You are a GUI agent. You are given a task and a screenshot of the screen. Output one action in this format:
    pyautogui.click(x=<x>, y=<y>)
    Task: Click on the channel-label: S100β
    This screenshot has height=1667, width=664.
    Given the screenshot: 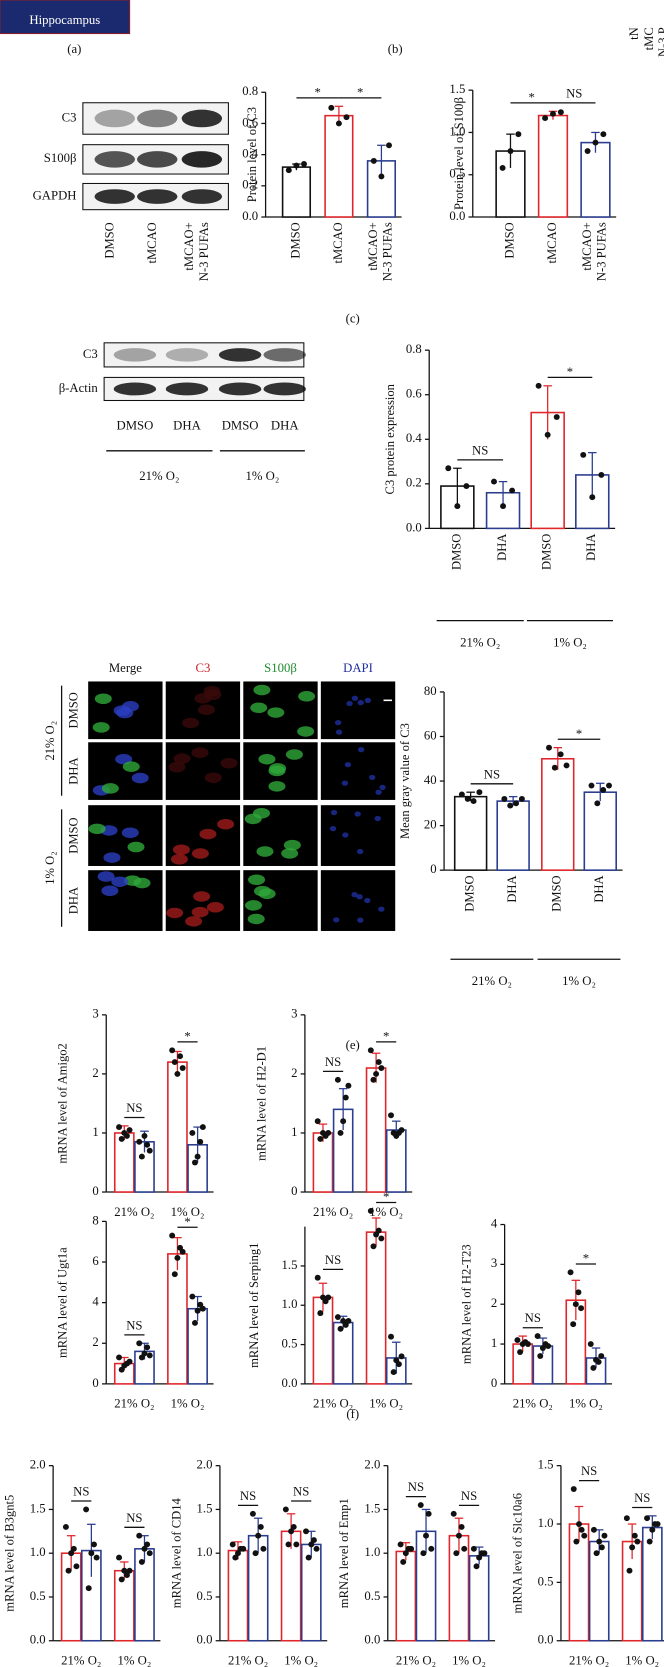 What is the action you would take?
    pyautogui.click(x=280, y=668)
    